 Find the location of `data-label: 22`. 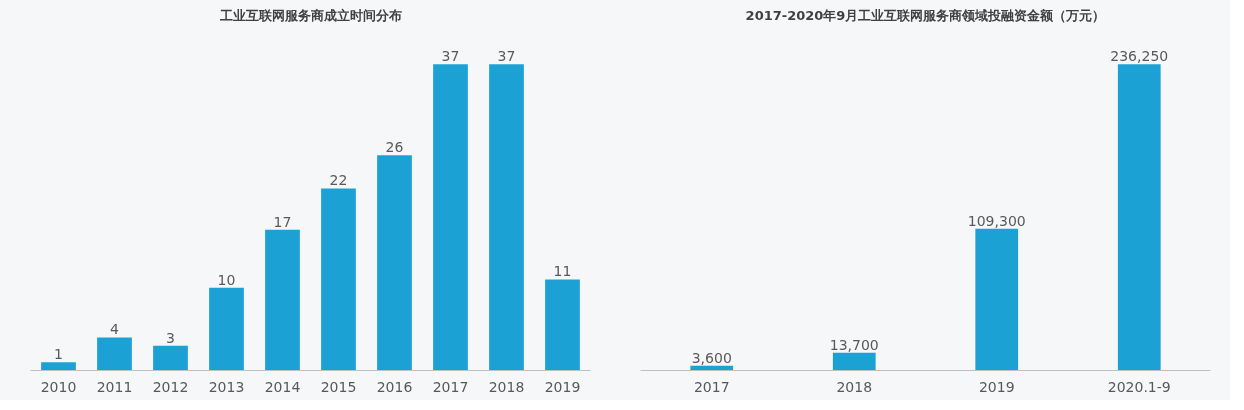

data-label: 22 is located at coordinates (338, 180).